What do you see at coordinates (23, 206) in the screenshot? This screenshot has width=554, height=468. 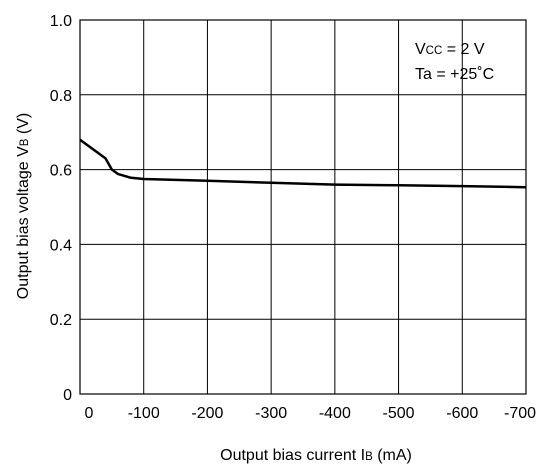 I see `y-axis-title: Output bias voltage VB (V)` at bounding box center [23, 206].